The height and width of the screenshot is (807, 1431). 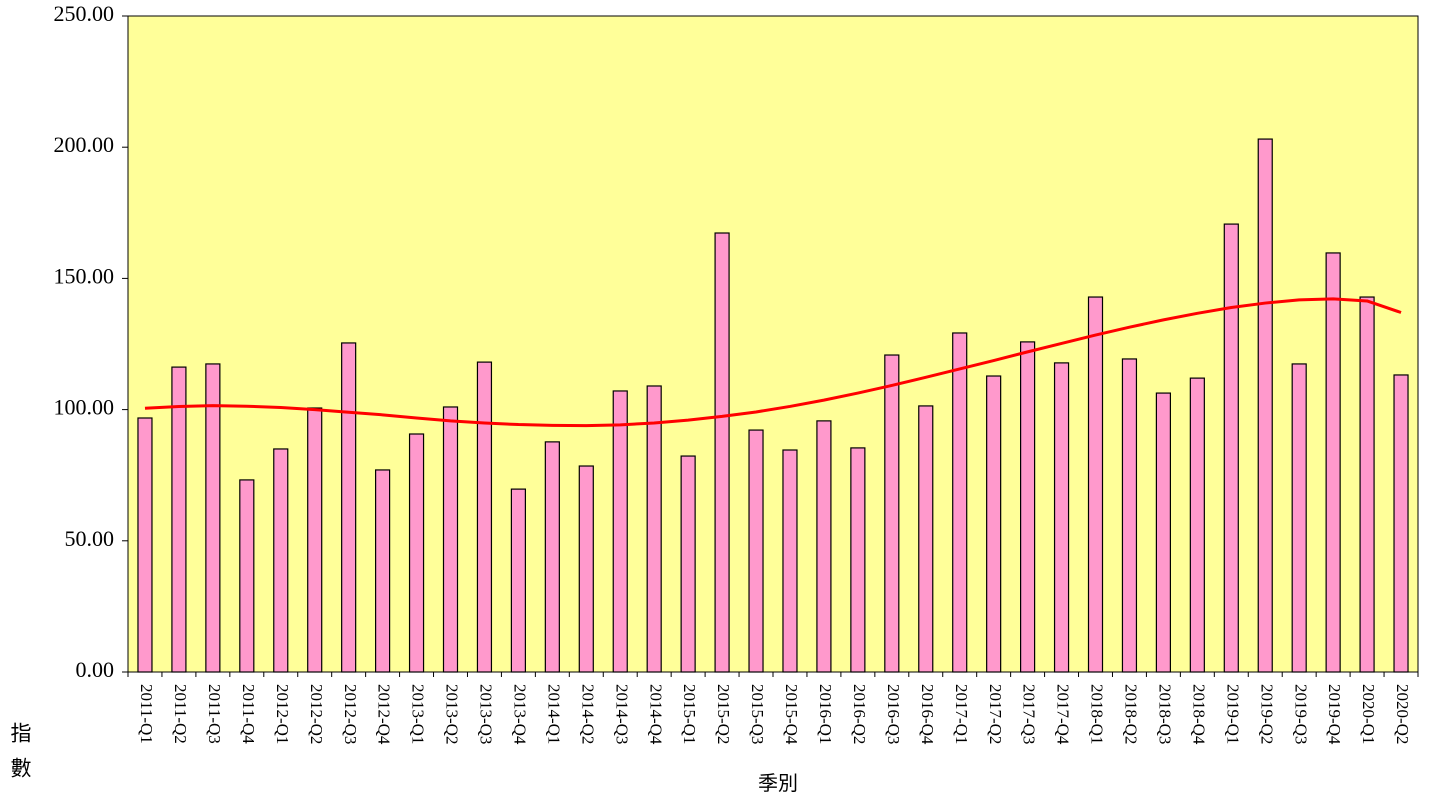 What do you see at coordinates (689, 714) in the screenshot?
I see `x-tick-label: 2015-Q1` at bounding box center [689, 714].